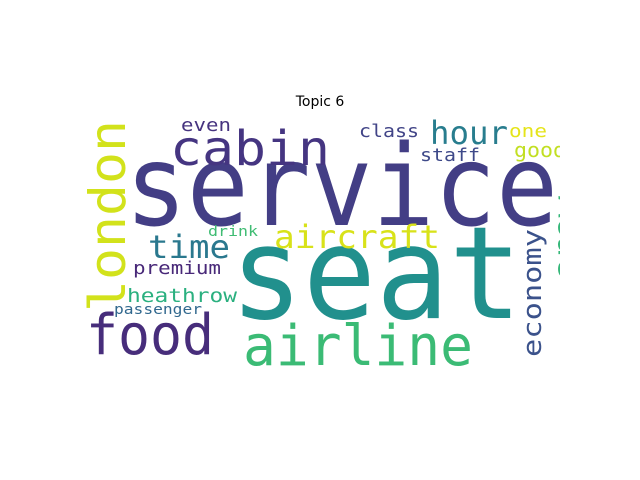  Describe the element at coordinates (233, 232) in the screenshot. I see `word-drink: drink` at that location.